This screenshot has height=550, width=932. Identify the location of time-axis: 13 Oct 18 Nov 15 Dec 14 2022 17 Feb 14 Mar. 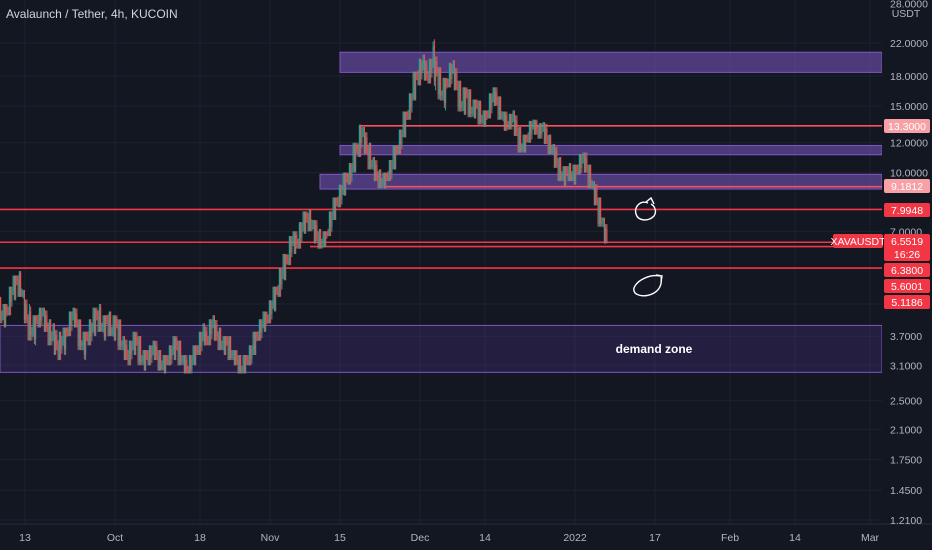
(449, 538).